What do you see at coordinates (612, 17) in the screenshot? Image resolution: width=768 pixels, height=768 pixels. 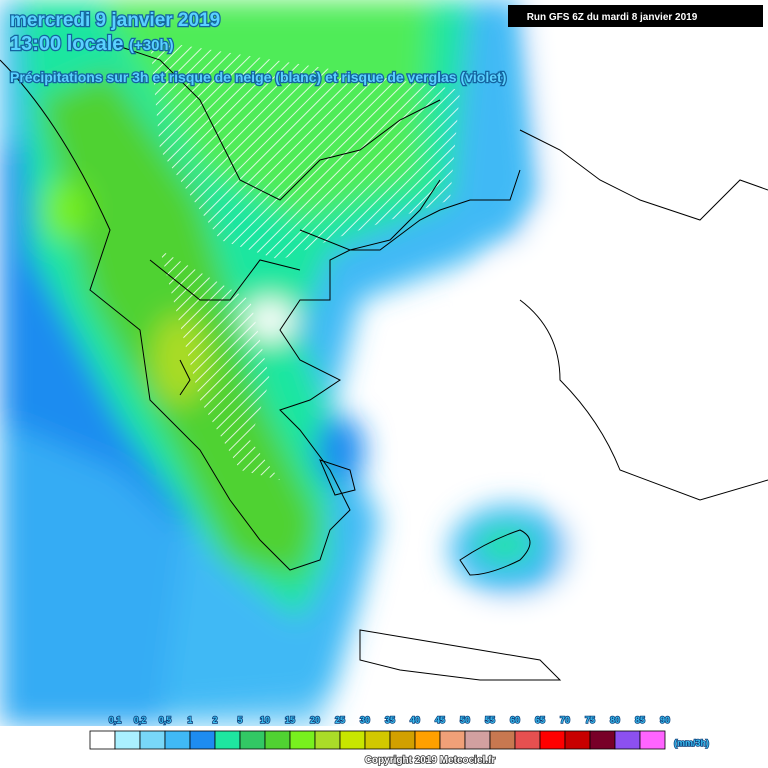 I see `run-label: Run GFS 6Z du mardi 8 janvier 2019` at bounding box center [612, 17].